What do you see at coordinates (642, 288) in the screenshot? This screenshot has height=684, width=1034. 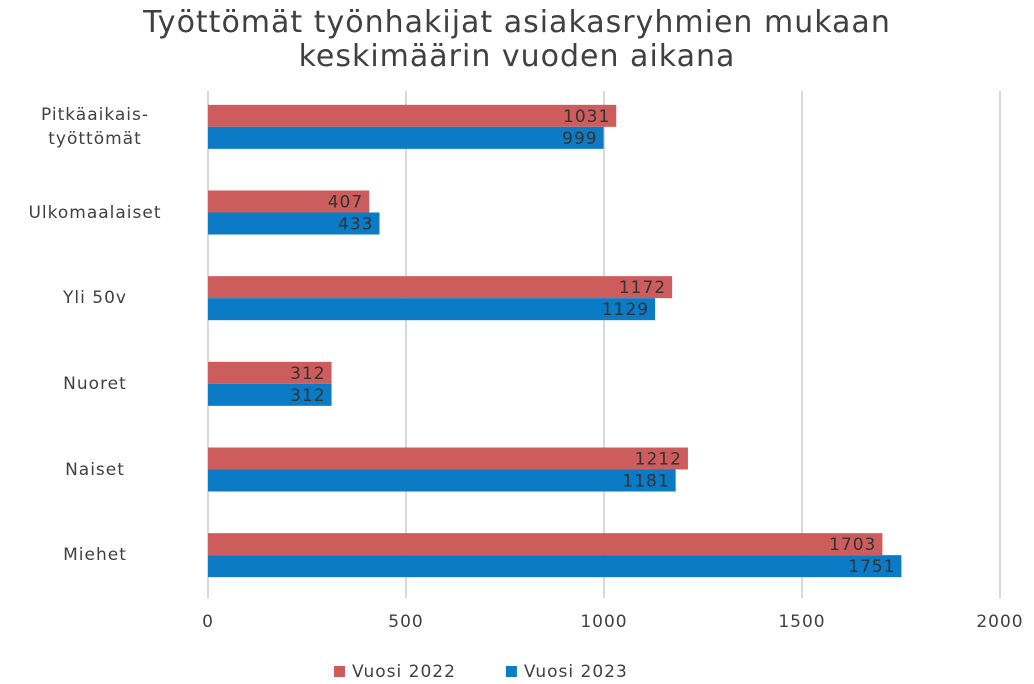 I see `value-label: 1172` at bounding box center [642, 288].